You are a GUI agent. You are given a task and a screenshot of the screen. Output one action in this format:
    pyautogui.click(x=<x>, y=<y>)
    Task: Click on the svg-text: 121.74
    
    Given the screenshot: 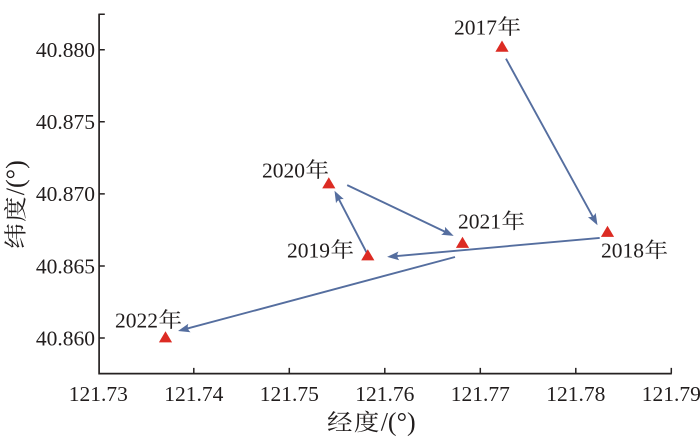 What is the action you would take?
    pyautogui.click(x=193, y=394)
    